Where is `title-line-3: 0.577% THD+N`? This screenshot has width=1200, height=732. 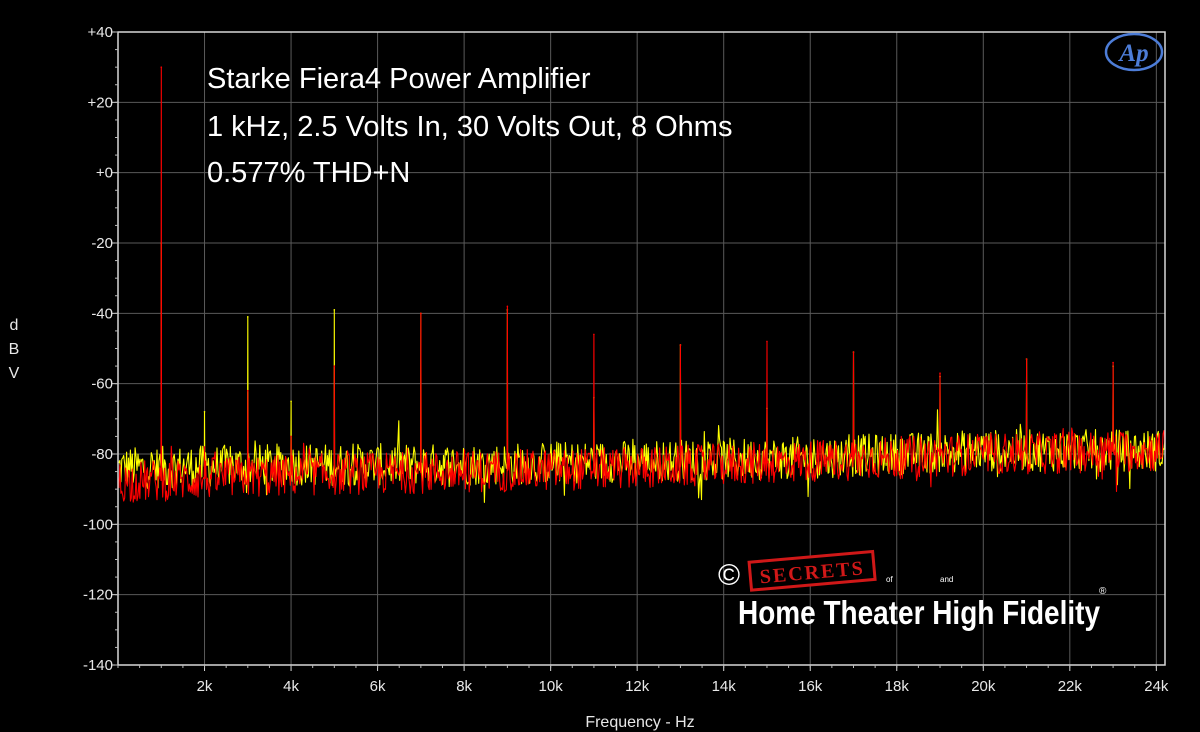 title-line-3: 0.577% THD+N is located at coordinates (308, 173).